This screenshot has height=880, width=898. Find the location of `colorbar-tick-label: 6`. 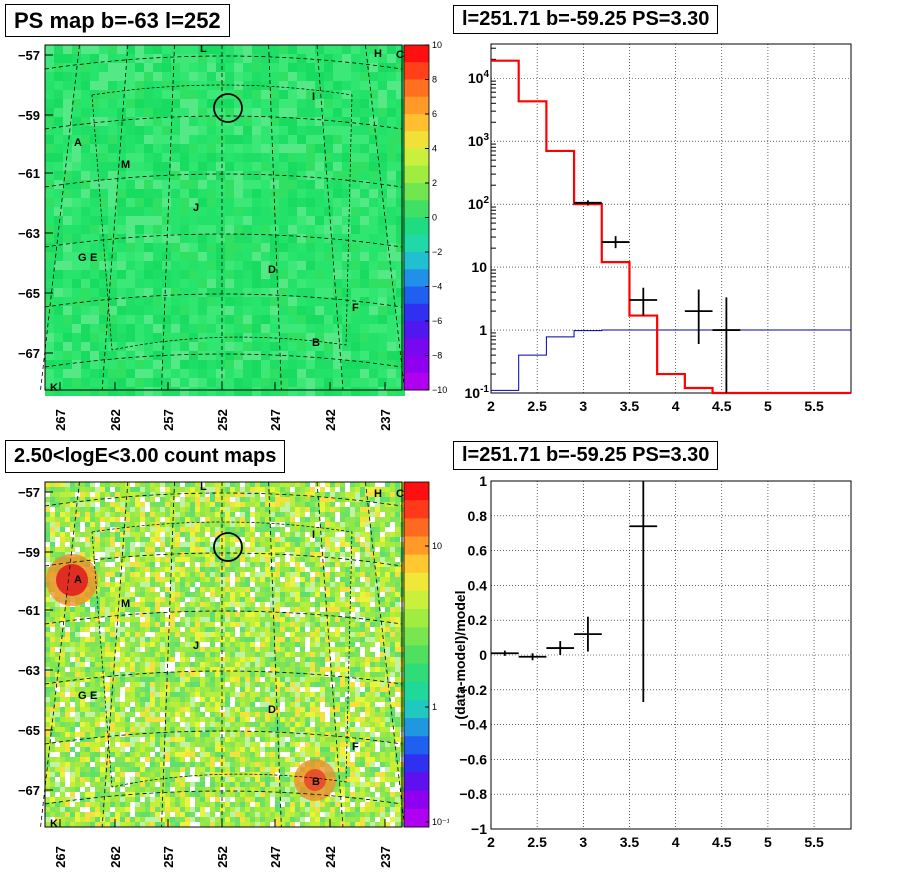

colorbar-tick-label: 6 is located at coordinates (434, 114).